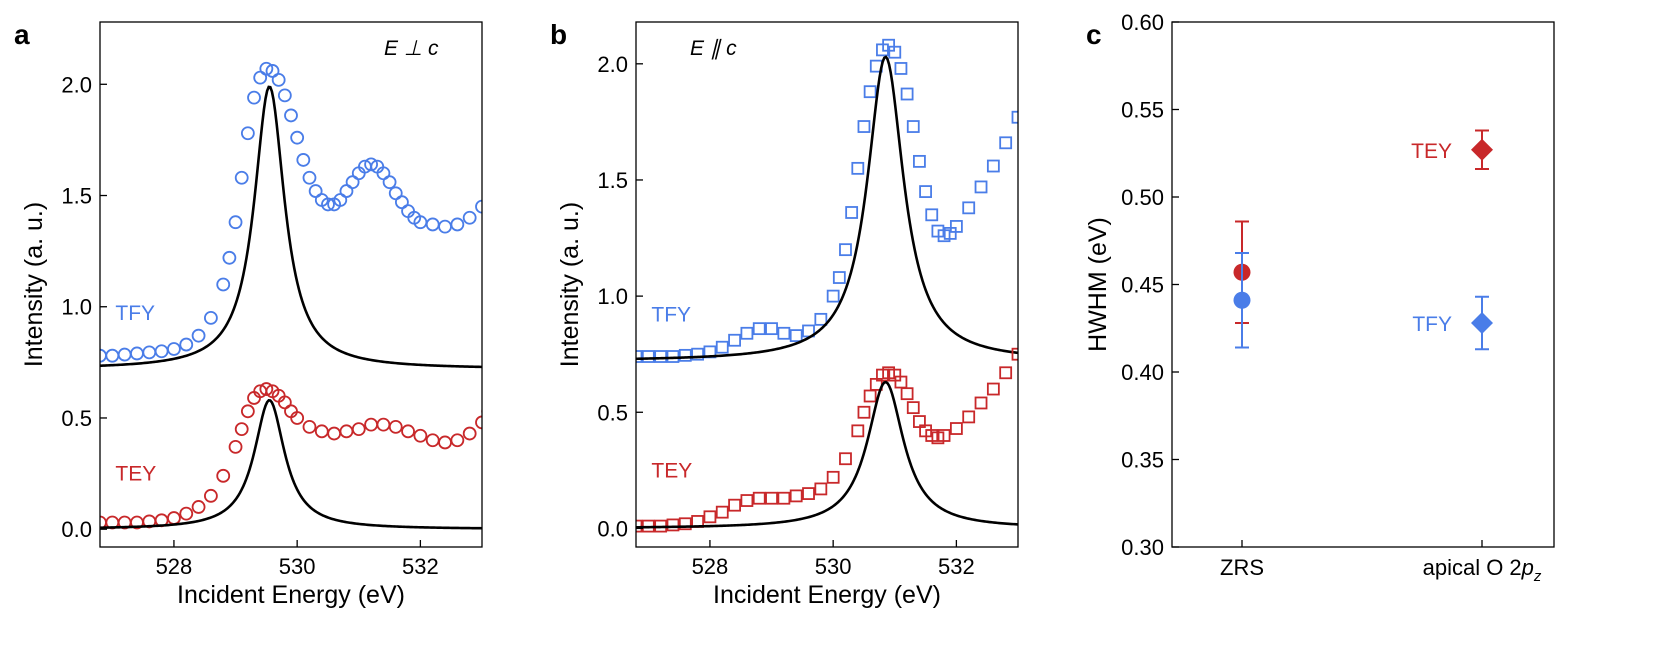  Describe the element at coordinates (612, 296) in the screenshot. I see `y-tick-label: 1.0` at that location.